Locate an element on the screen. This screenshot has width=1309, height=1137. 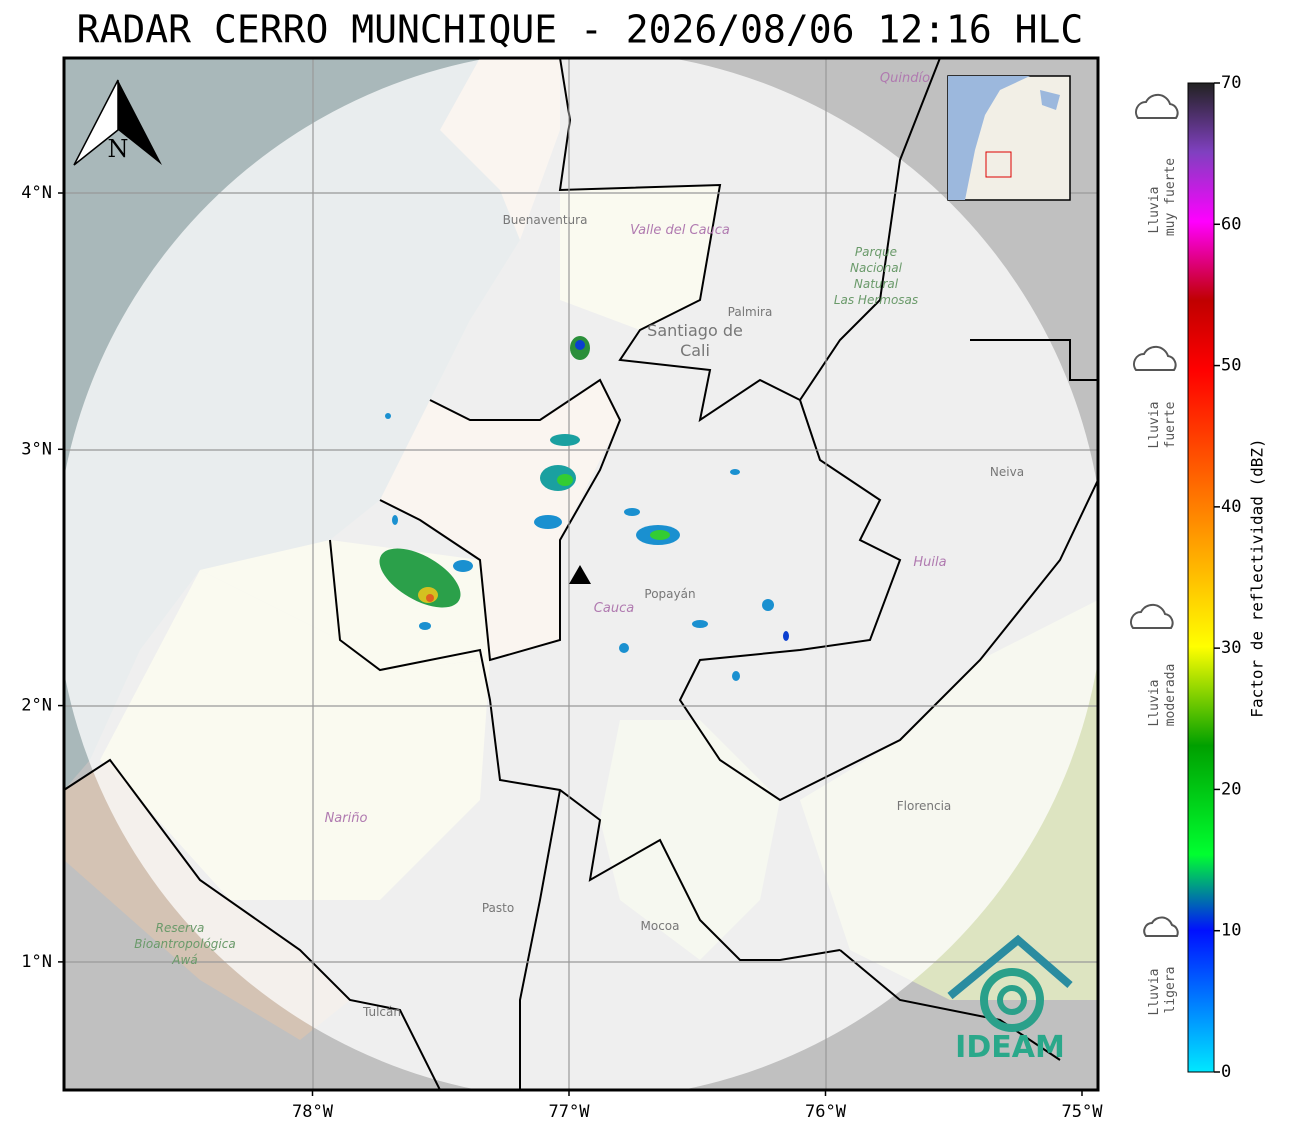
place-label: Valle del Cauca is located at coordinates (680, 230).